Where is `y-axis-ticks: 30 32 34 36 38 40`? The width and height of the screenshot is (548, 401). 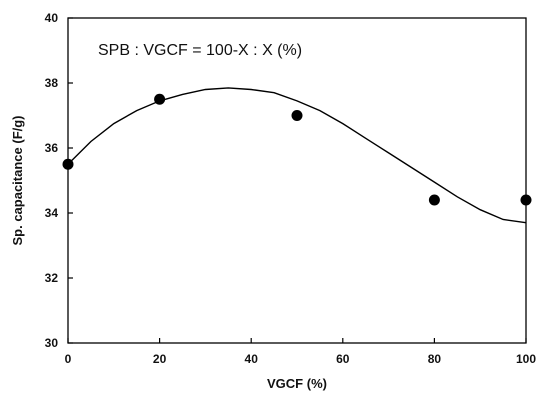
y-axis-ticks: 30 32 34 36 38 40 is located at coordinates (59, 180).